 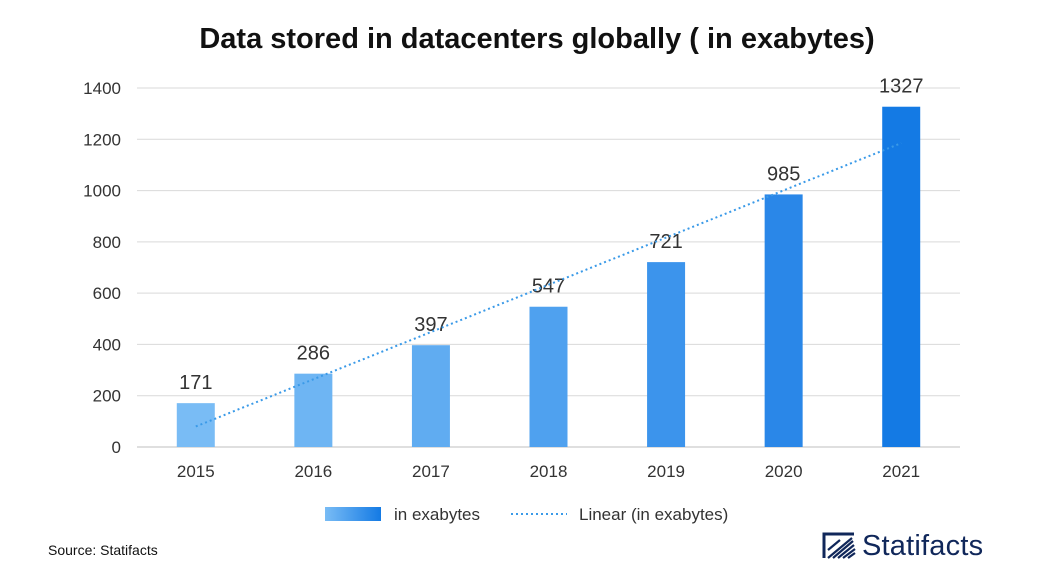 What do you see at coordinates (102, 191) in the screenshot?
I see `y-tick-label: 1000` at bounding box center [102, 191].